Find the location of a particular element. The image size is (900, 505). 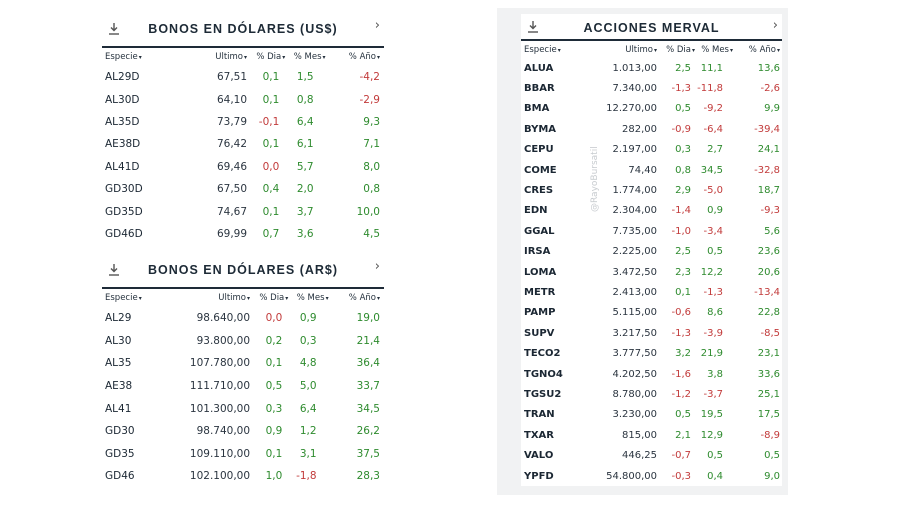

table-row: BYMA 282,00 -0,9 -6,4 -39,4 is located at coordinates (651, 129).